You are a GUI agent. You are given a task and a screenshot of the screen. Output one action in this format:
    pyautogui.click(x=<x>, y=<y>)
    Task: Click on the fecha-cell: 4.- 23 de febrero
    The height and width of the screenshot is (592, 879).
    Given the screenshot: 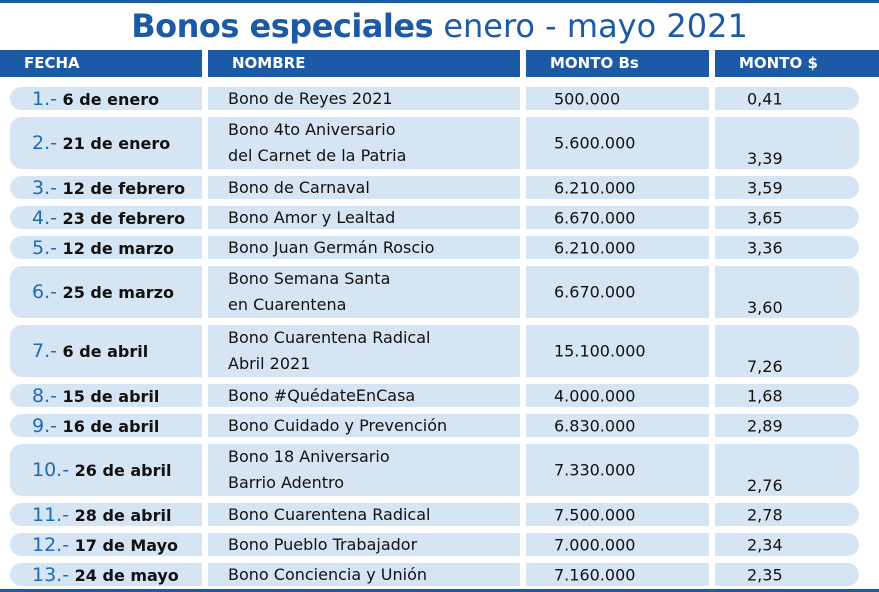 What is the action you would take?
    pyautogui.click(x=106, y=217)
    